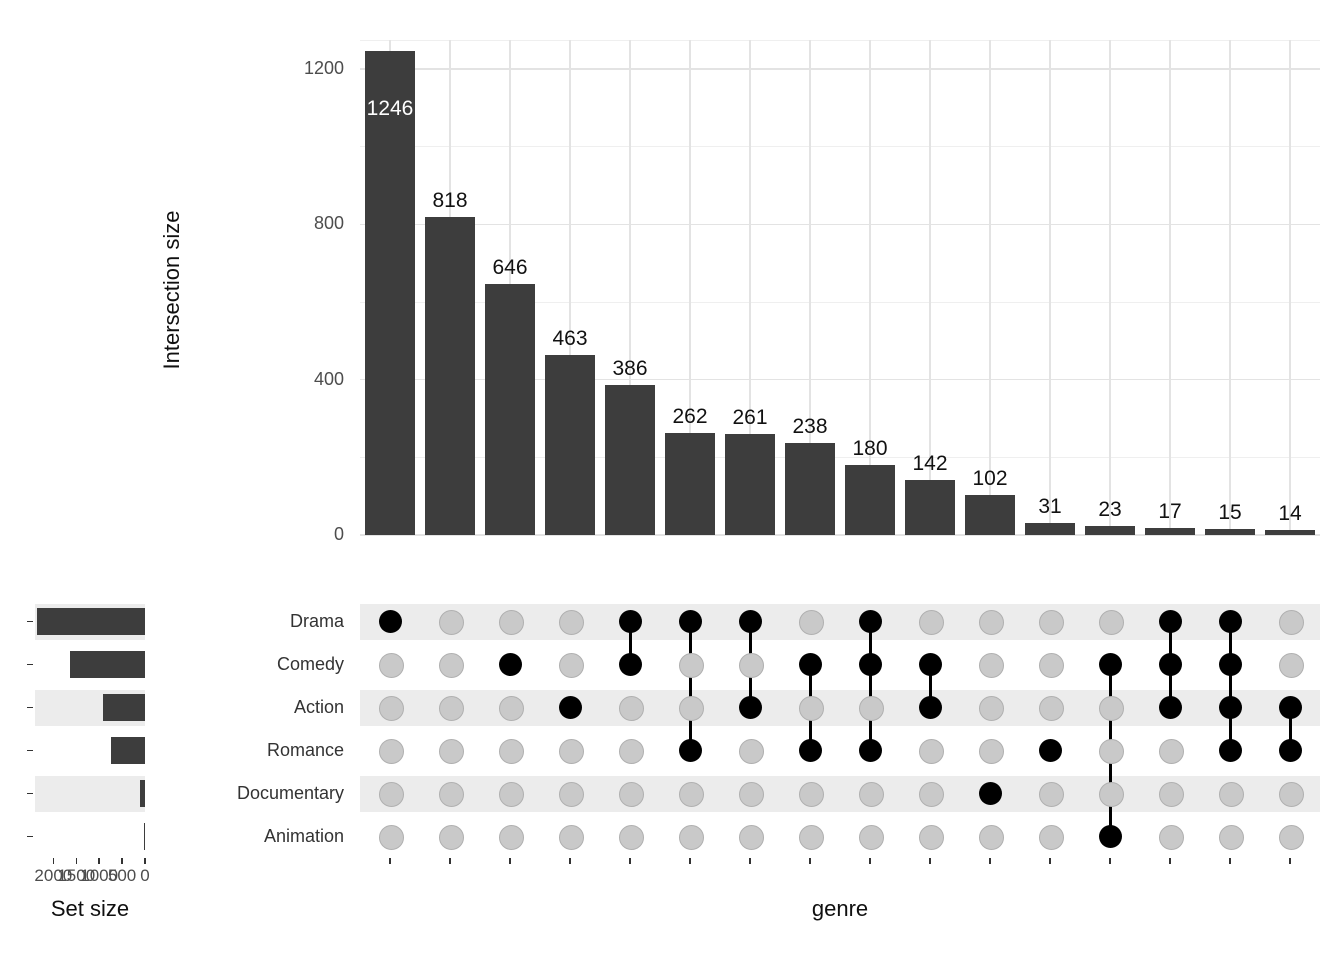 This screenshot has height=960, width=1344. I want to click on x-axis-title: genre, so click(840, 908).